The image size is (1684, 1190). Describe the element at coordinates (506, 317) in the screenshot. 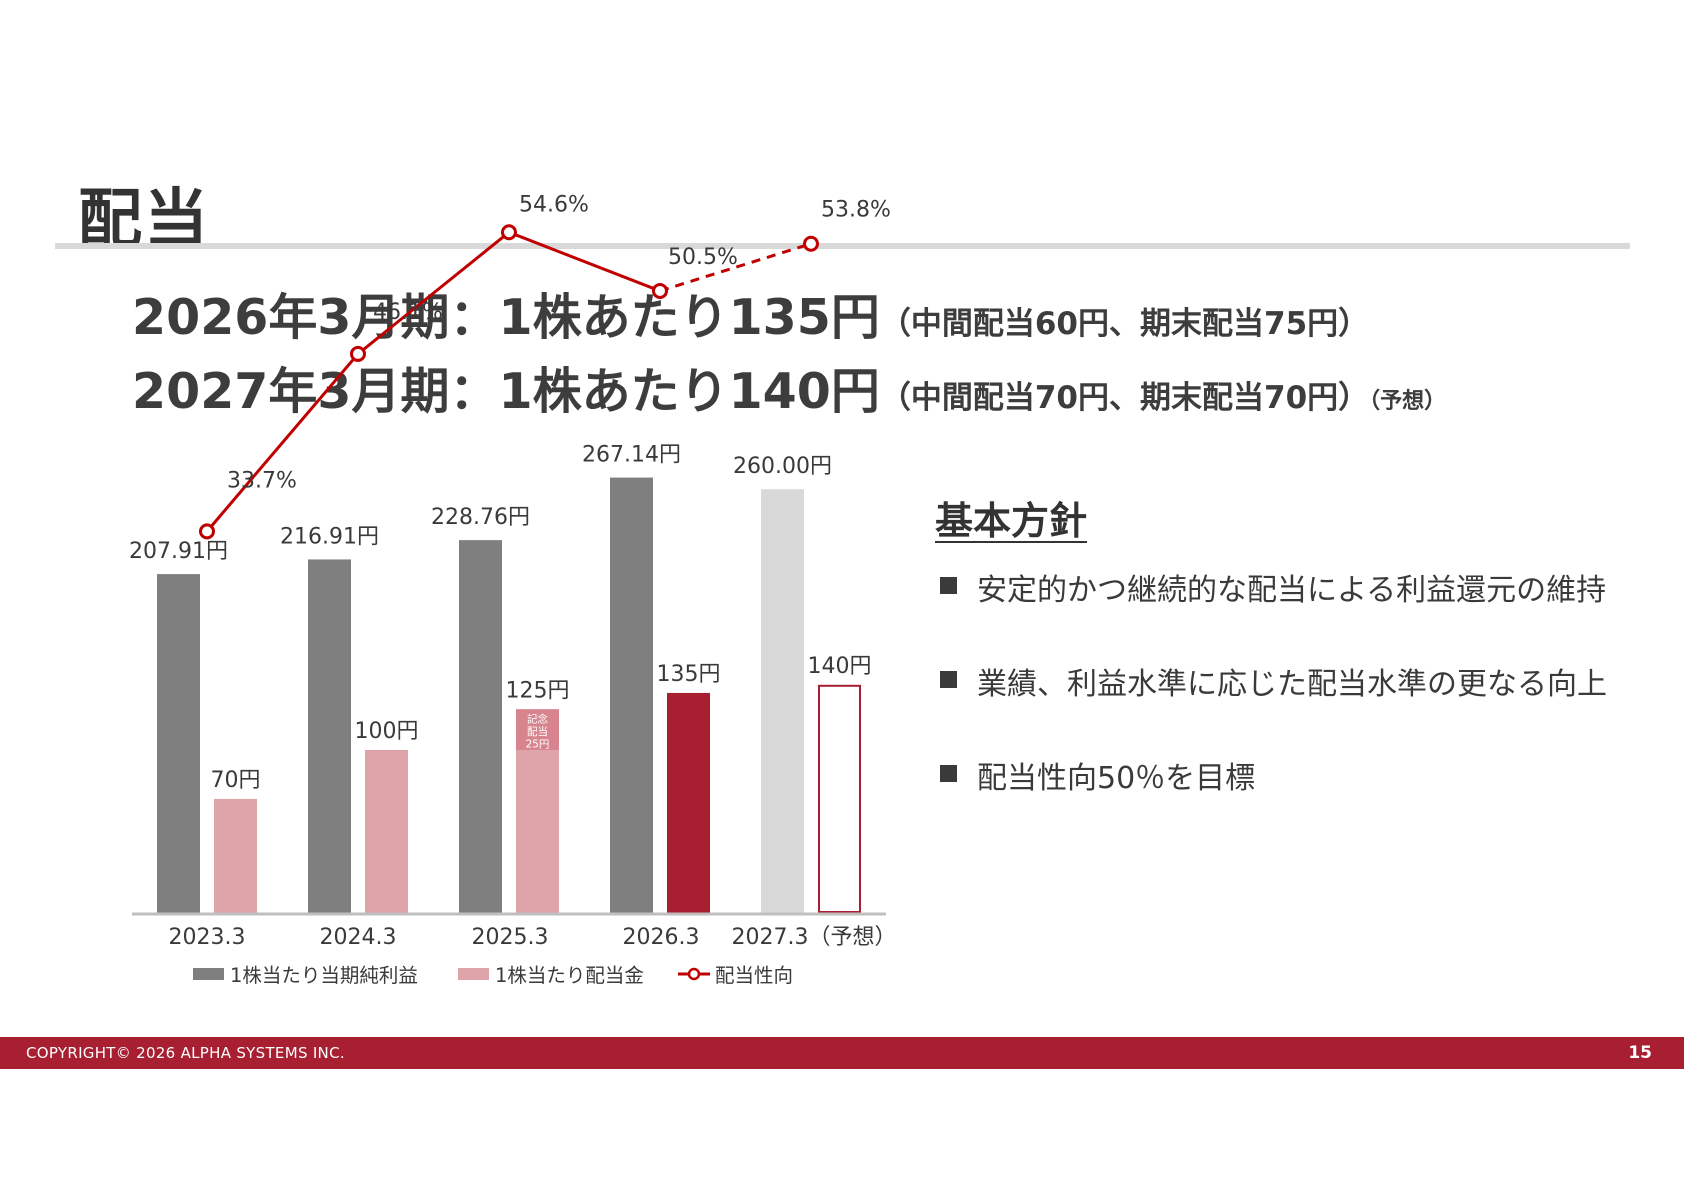

I see `headline-2026-main: 2026年3月期：1株あたり135円` at that location.